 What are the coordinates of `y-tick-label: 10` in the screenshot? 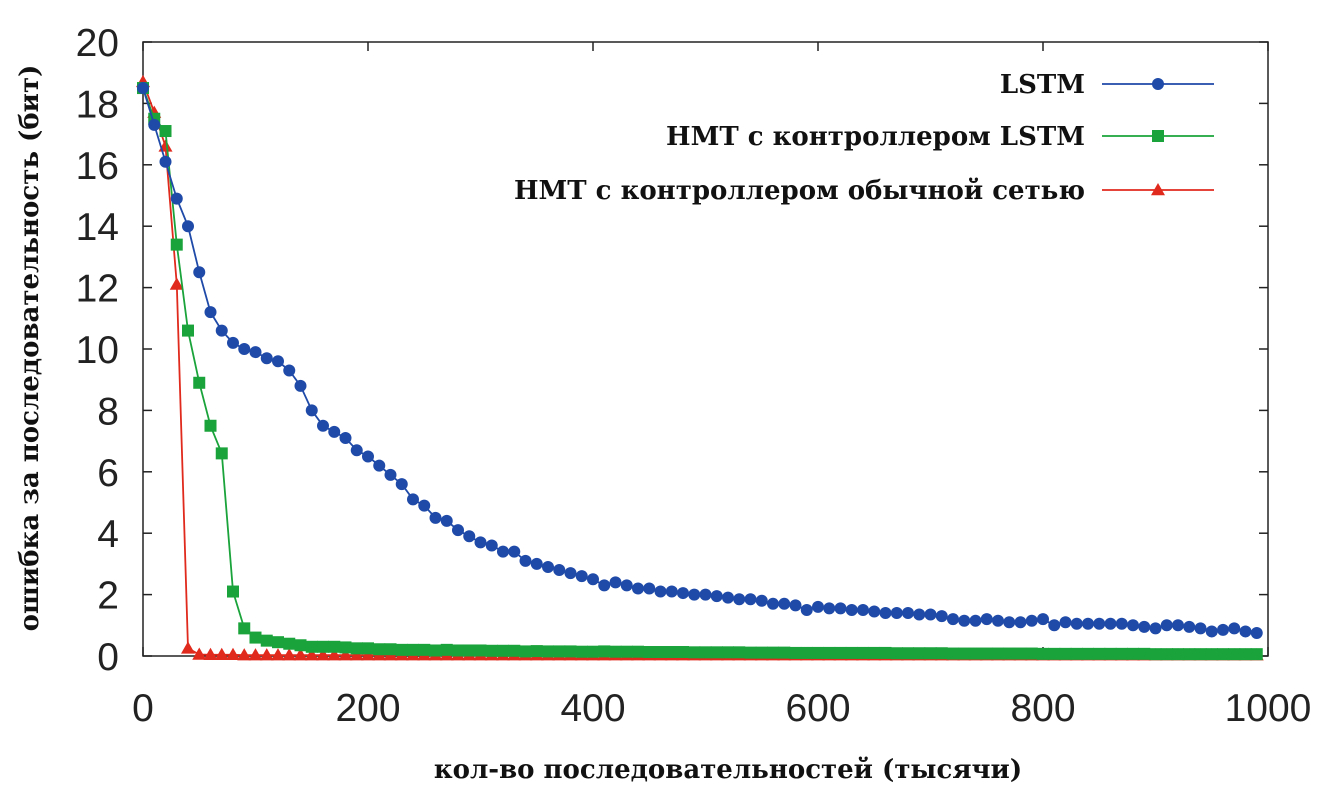 It's located at (97, 350).